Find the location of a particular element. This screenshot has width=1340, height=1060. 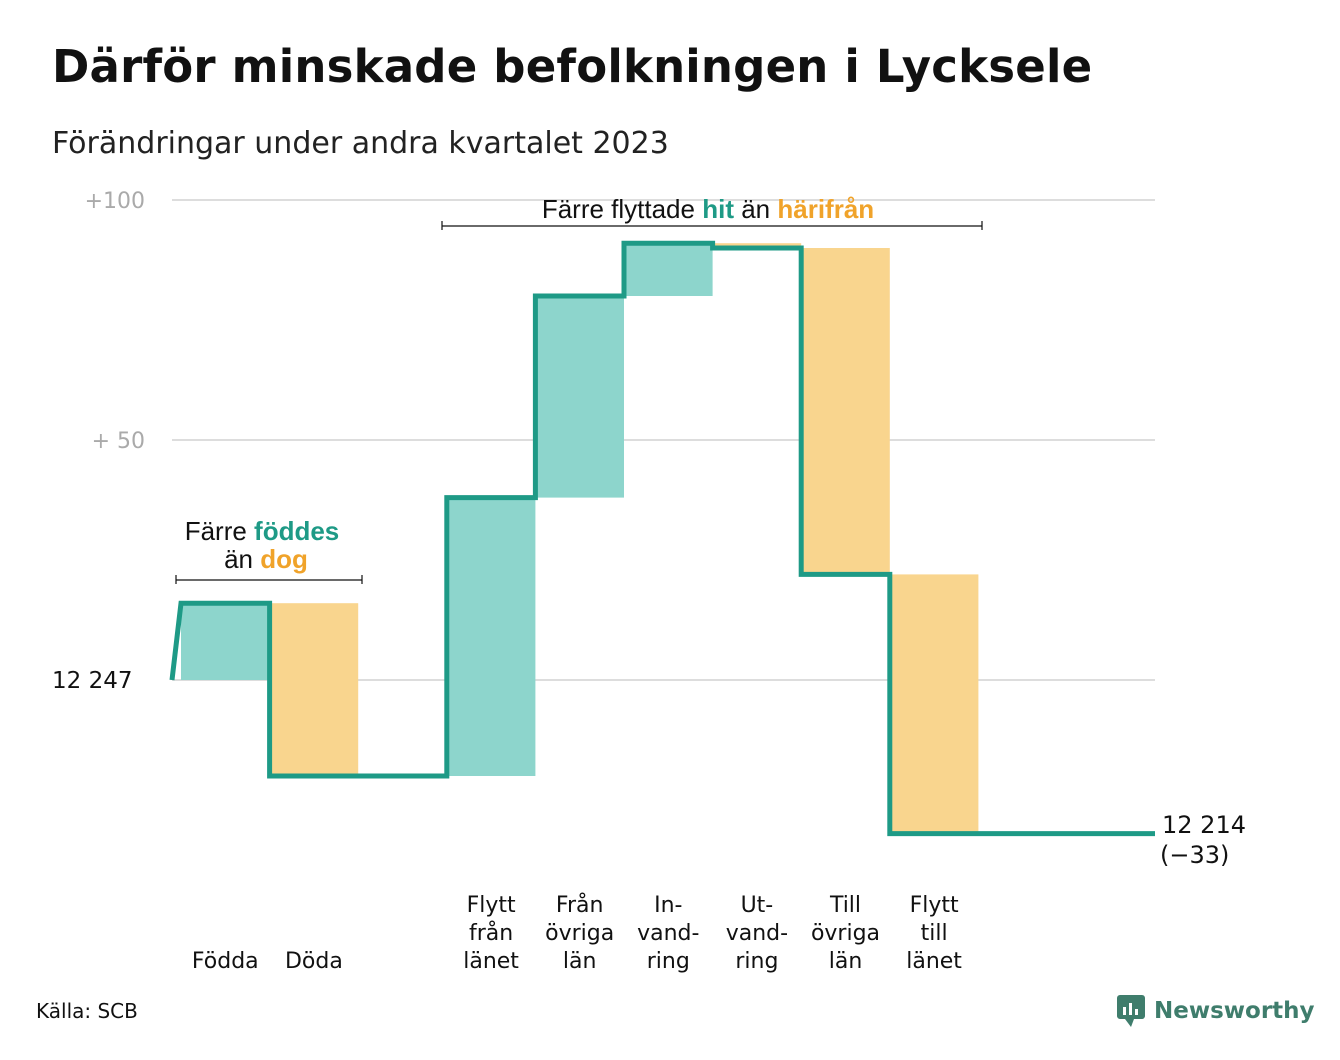

y-tick-label: + 50 is located at coordinates (118, 441).